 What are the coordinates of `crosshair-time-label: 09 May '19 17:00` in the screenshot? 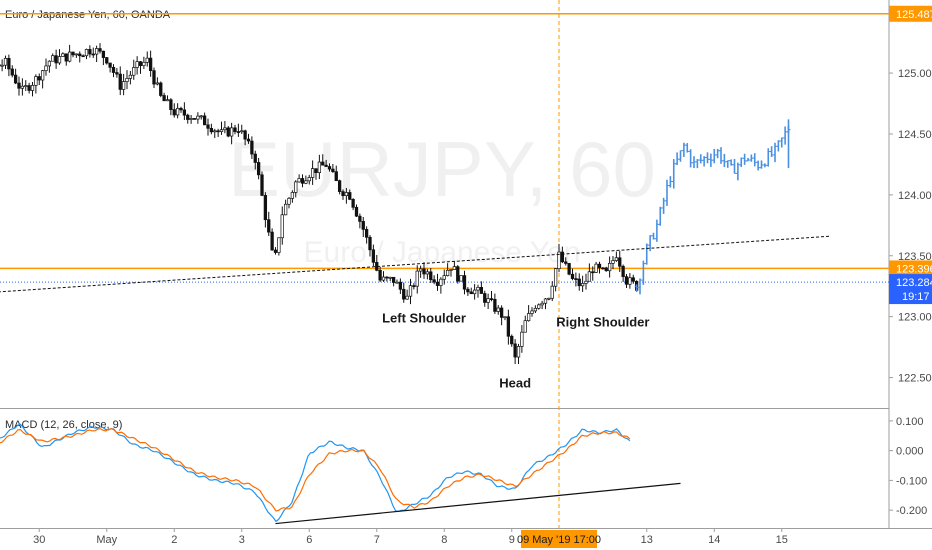 It's located at (559, 540).